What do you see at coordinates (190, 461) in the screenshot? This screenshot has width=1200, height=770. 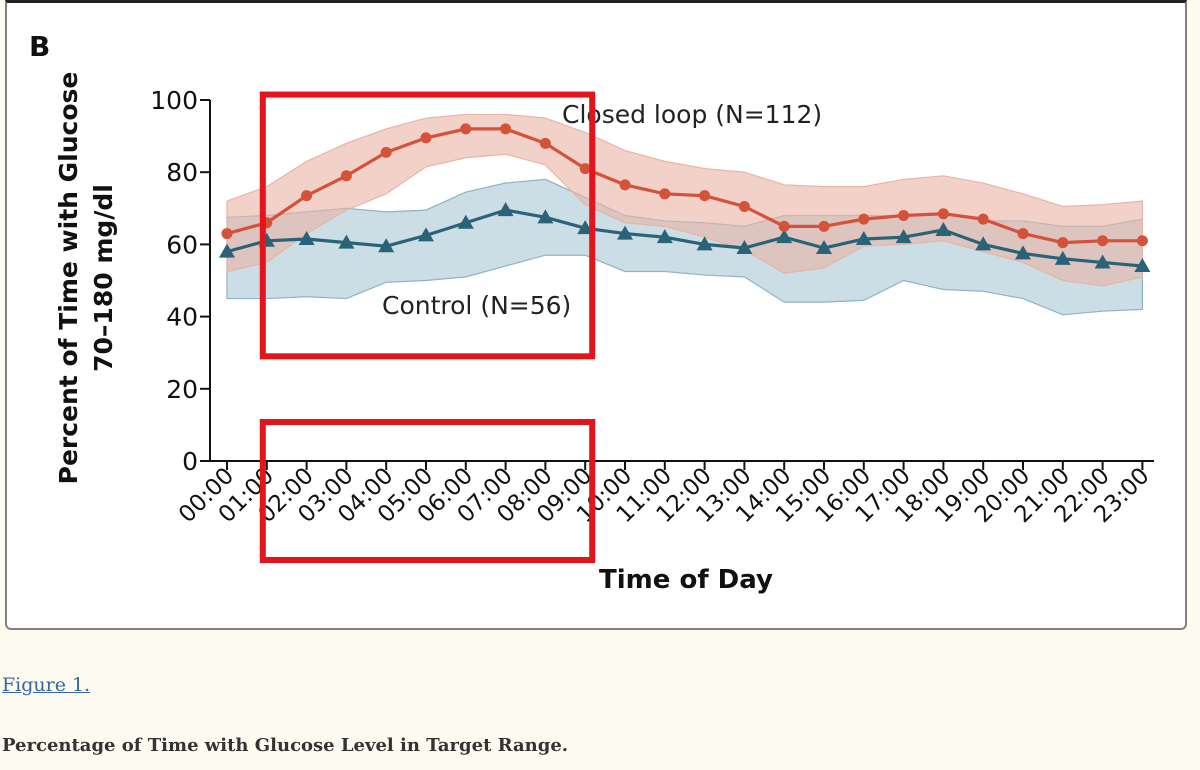 I see `y-tick-label: 0` at bounding box center [190, 461].